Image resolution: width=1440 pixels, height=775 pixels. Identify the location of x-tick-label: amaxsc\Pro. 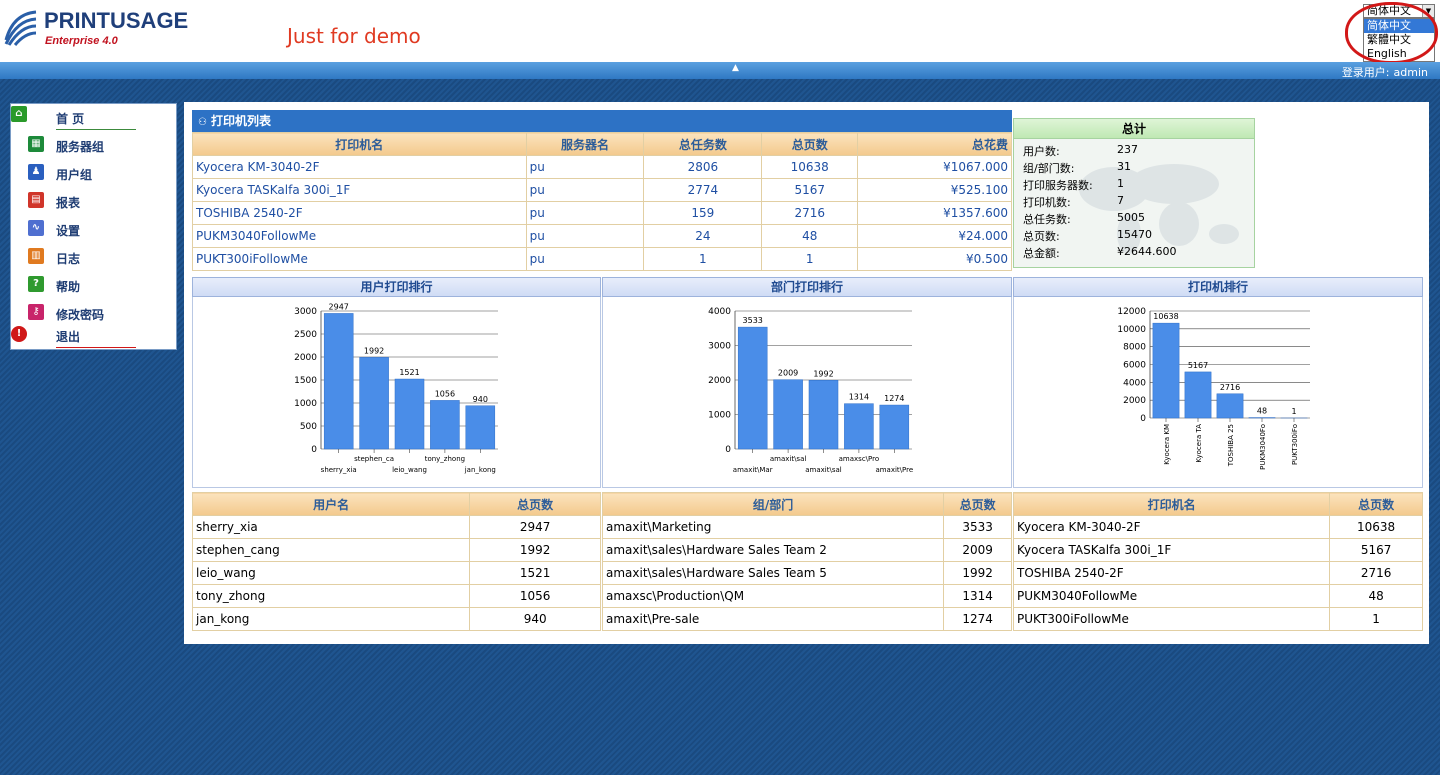
(859, 459).